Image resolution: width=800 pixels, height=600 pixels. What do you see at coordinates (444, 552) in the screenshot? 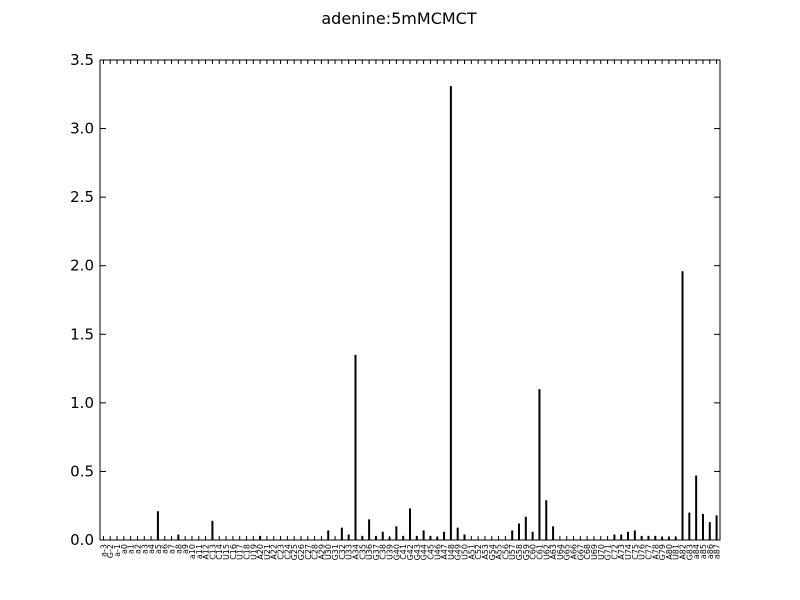
I see `x-tick-label: A47` at bounding box center [444, 552].